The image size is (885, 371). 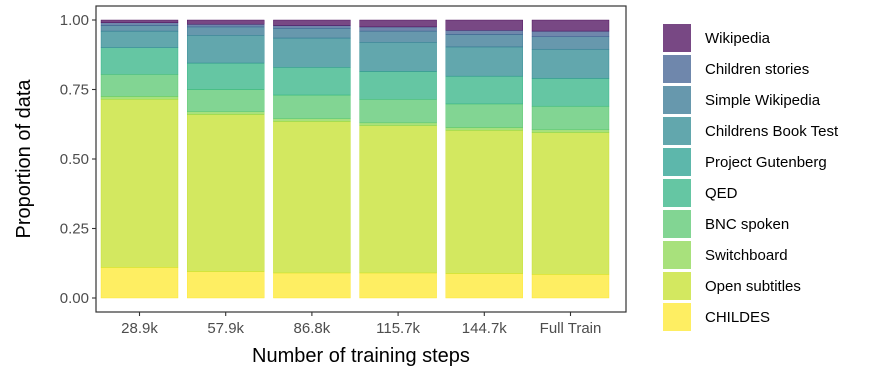 What do you see at coordinates (312, 106) in the screenshot?
I see `bar-86-8k-bnc-spoken` at bounding box center [312, 106].